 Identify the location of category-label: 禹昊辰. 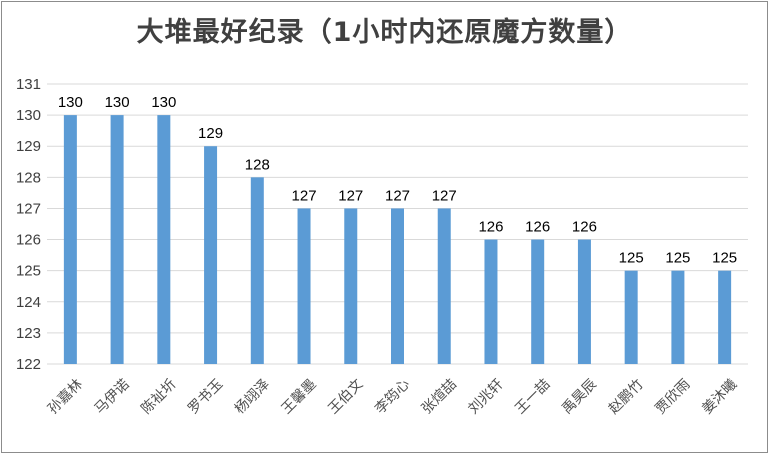
(579, 396).